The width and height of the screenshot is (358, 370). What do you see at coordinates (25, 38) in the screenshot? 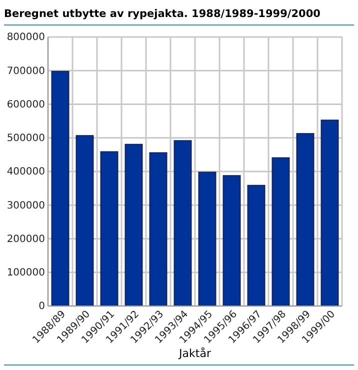
I see `y-tick-label: 800000` at bounding box center [25, 38].